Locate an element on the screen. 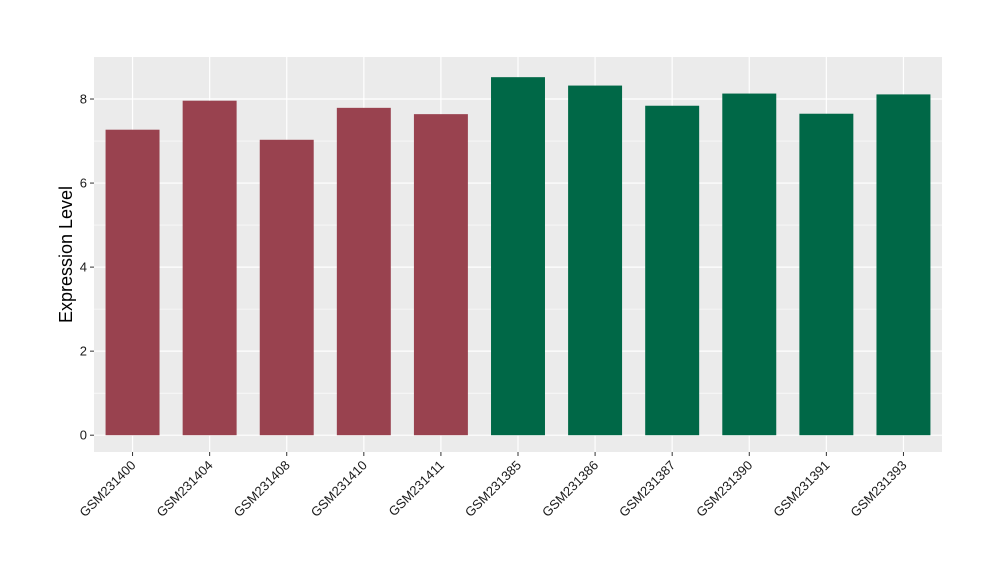 This screenshot has height=580, width=1000. y-tick-label: 4 is located at coordinates (83, 267).